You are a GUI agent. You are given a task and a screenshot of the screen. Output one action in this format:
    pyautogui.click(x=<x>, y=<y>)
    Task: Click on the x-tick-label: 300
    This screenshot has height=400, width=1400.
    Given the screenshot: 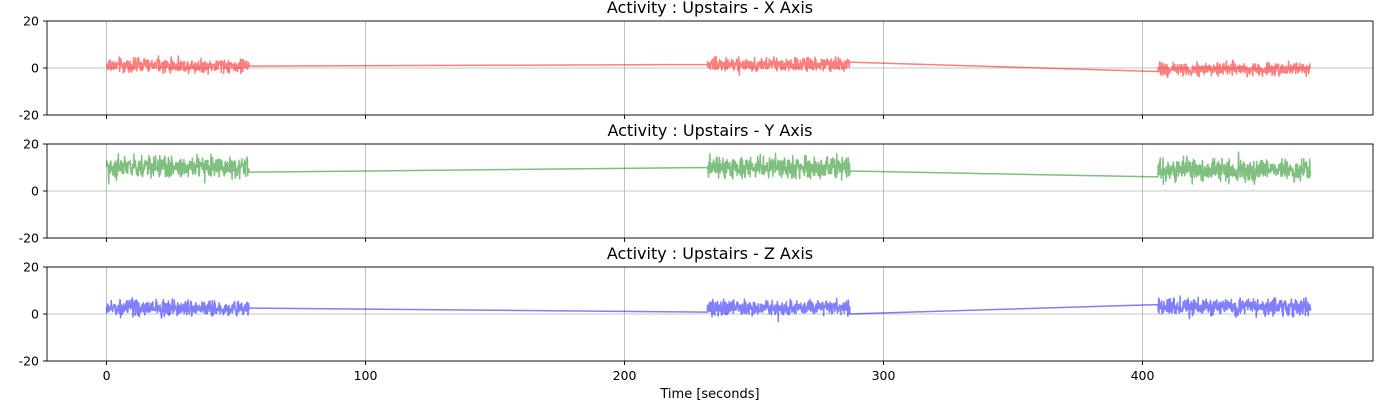 What is the action you would take?
    pyautogui.click(x=884, y=375)
    